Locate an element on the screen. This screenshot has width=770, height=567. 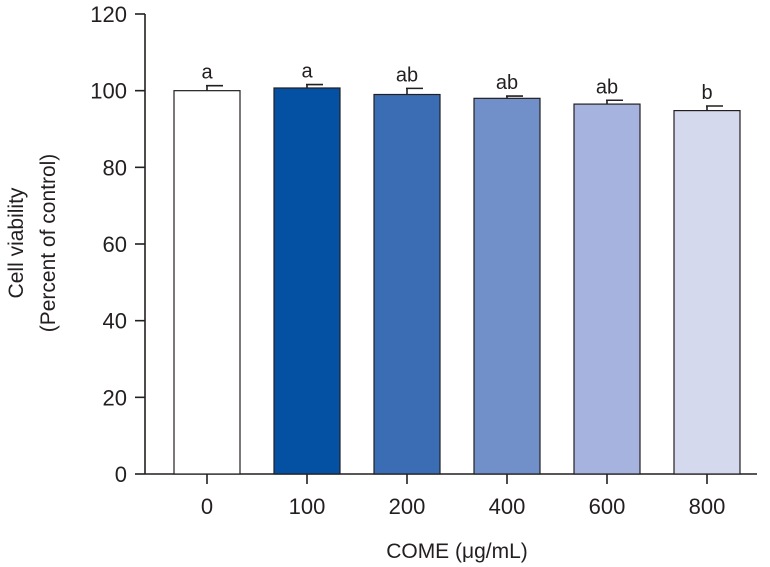
significance-label: b is located at coordinates (706, 93).